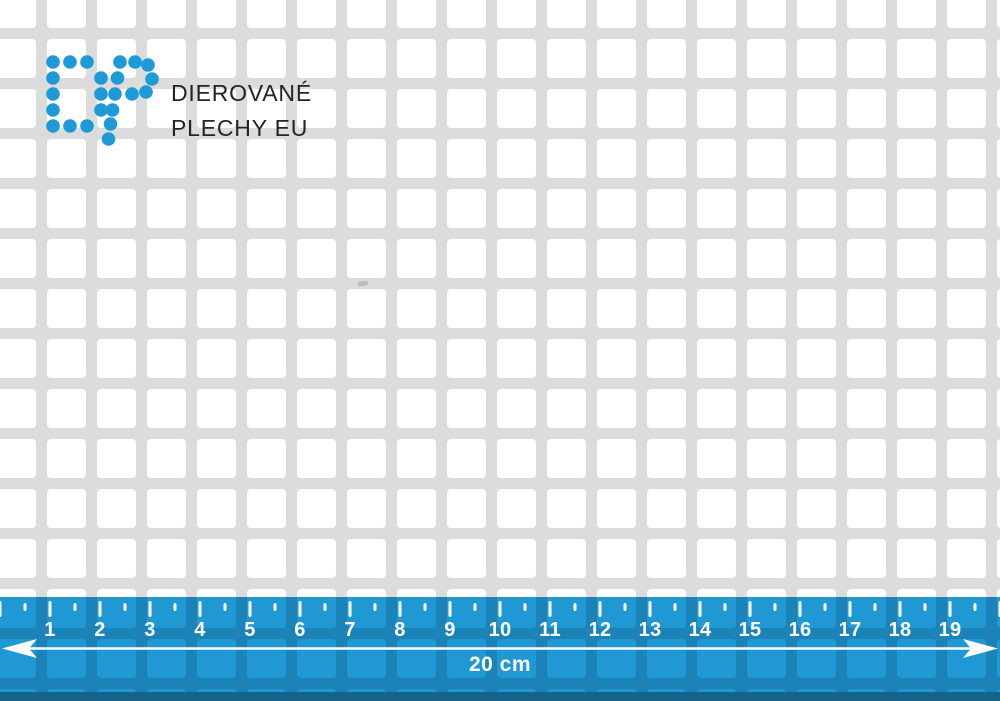 The height and width of the screenshot is (701, 1000). I want to click on brand-name-line1: DIEROVANÉ, so click(241, 93).